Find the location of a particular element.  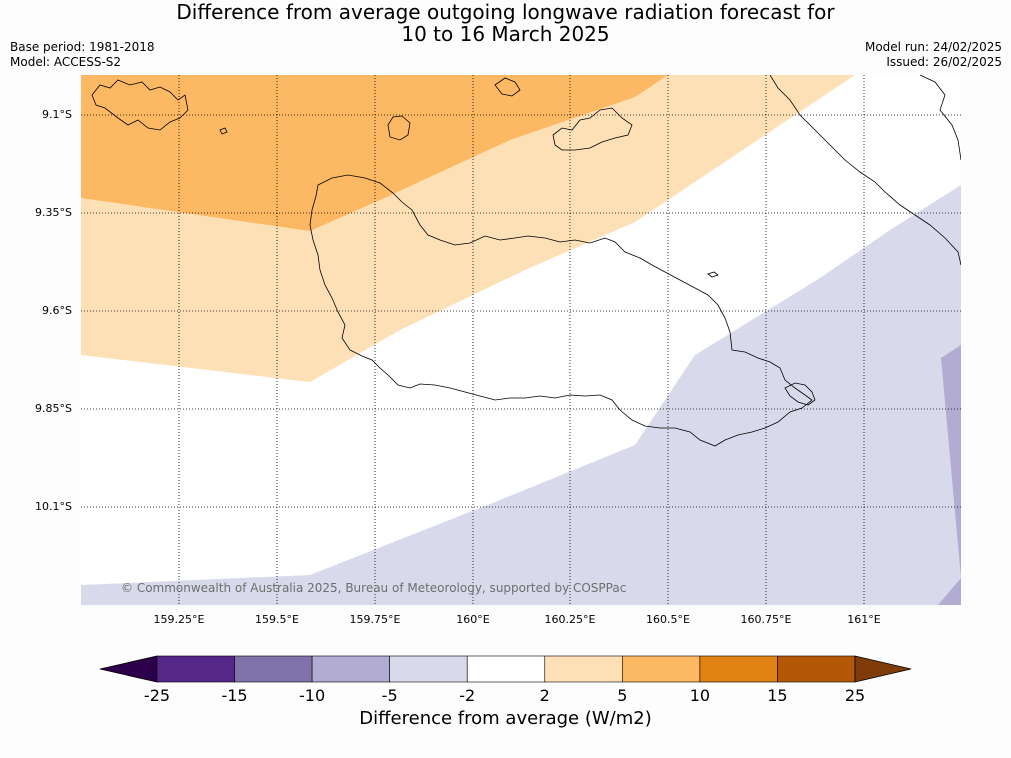

colorbar-tick-label: 15 is located at coordinates (777, 695).